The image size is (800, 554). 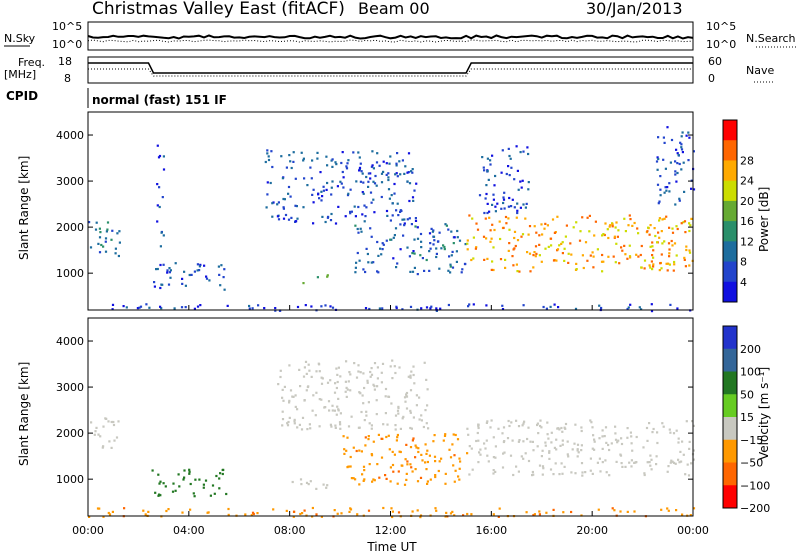 I want to click on velocity-colorbar-tick: 100, so click(x=750, y=372).